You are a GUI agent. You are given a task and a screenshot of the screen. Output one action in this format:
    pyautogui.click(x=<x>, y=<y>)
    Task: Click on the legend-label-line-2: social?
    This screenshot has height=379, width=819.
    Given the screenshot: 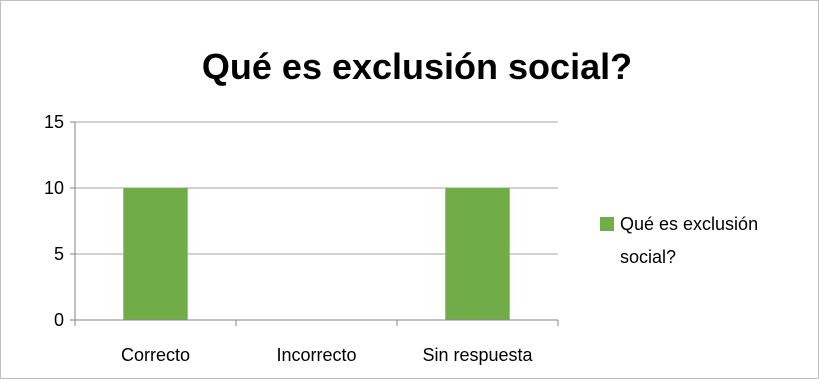 What is the action you would take?
    pyautogui.click(x=648, y=257)
    